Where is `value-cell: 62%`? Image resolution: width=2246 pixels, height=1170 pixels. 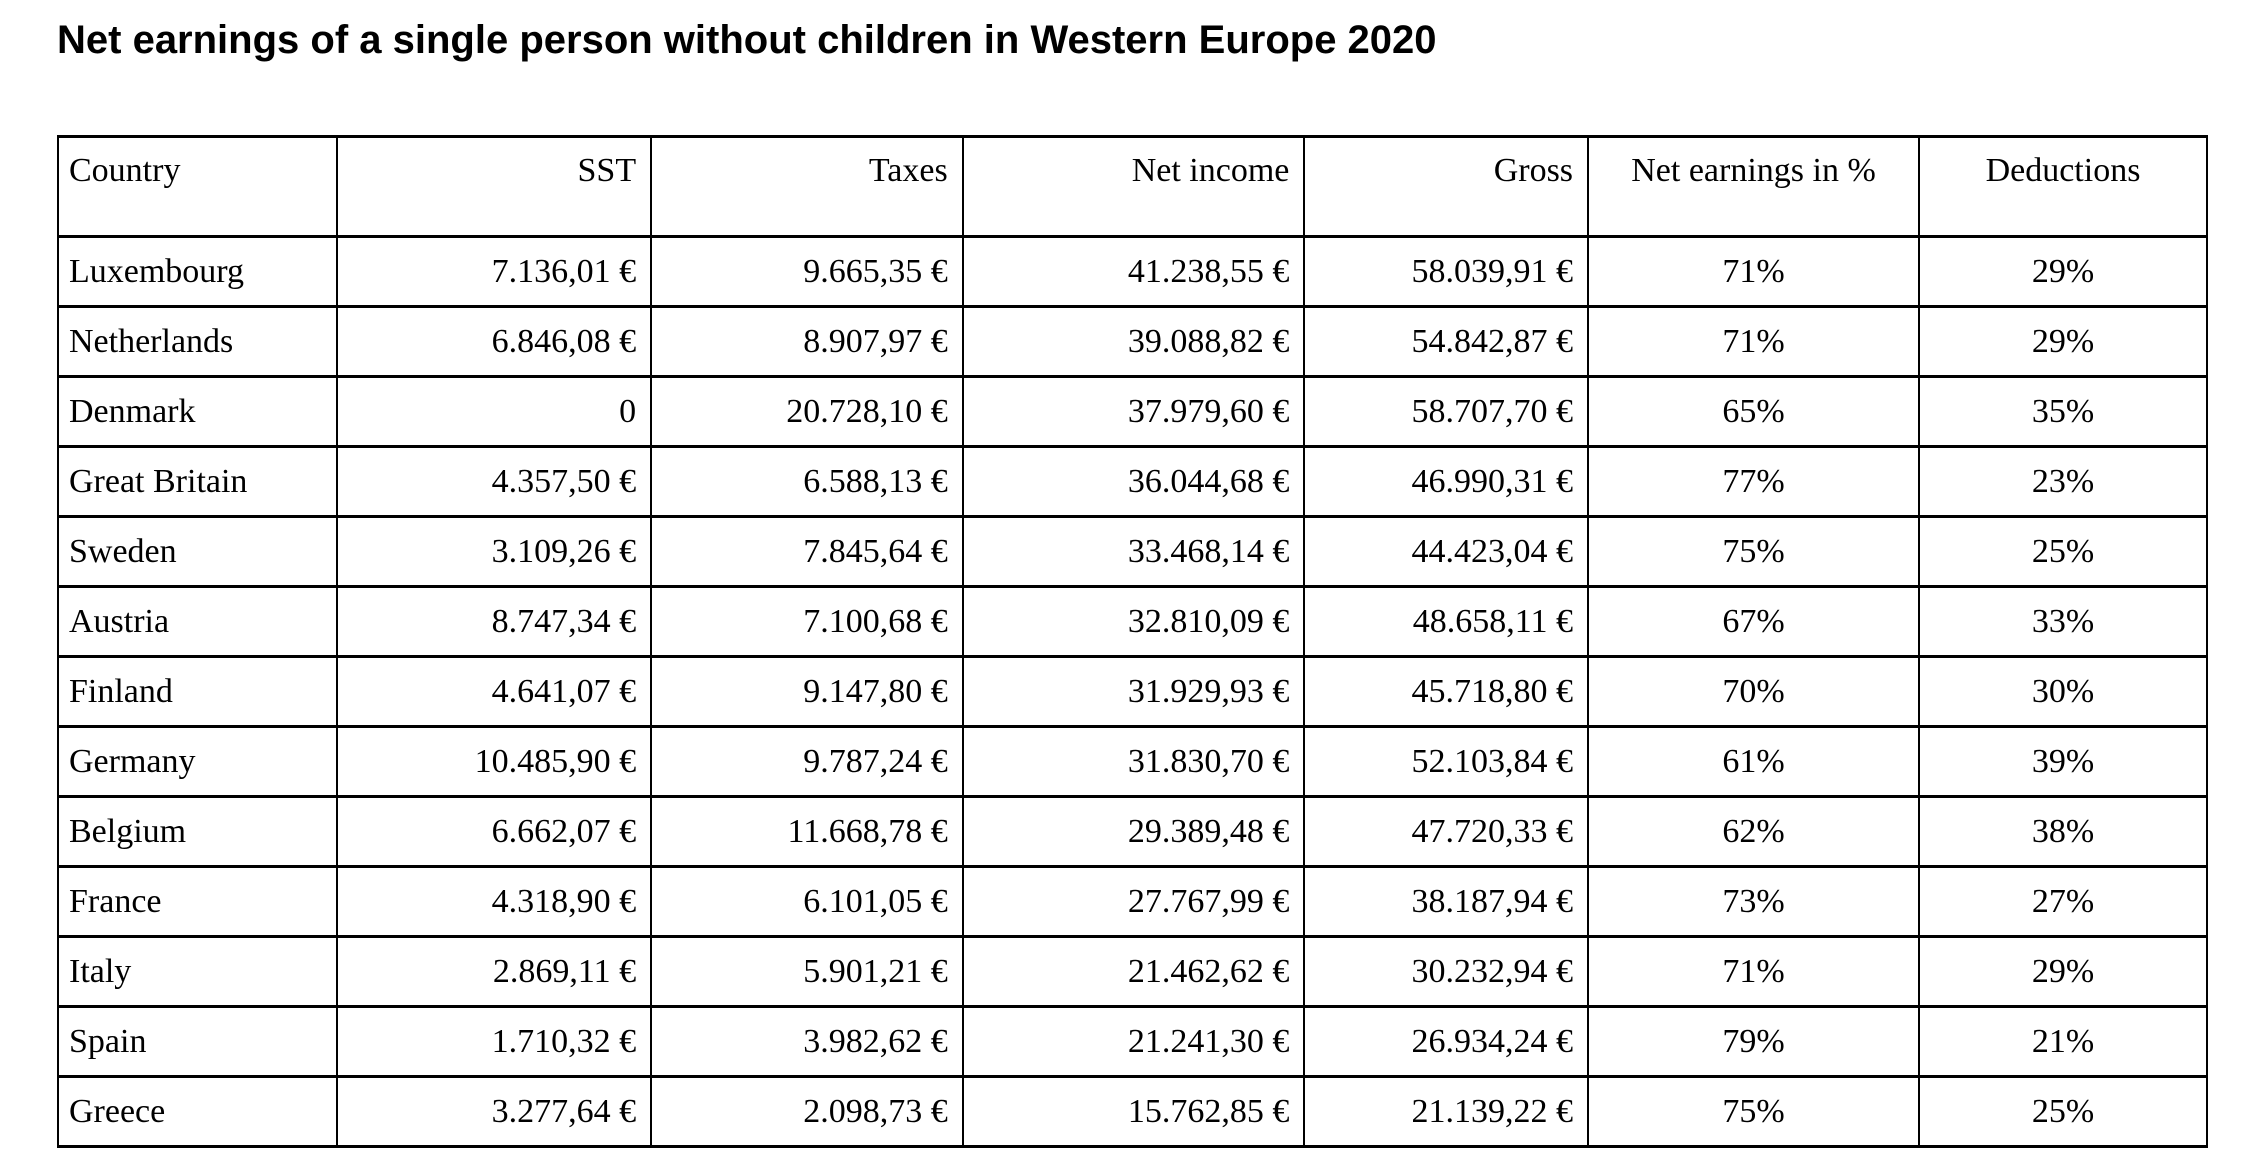
value-cell: 62% is located at coordinates (1753, 831).